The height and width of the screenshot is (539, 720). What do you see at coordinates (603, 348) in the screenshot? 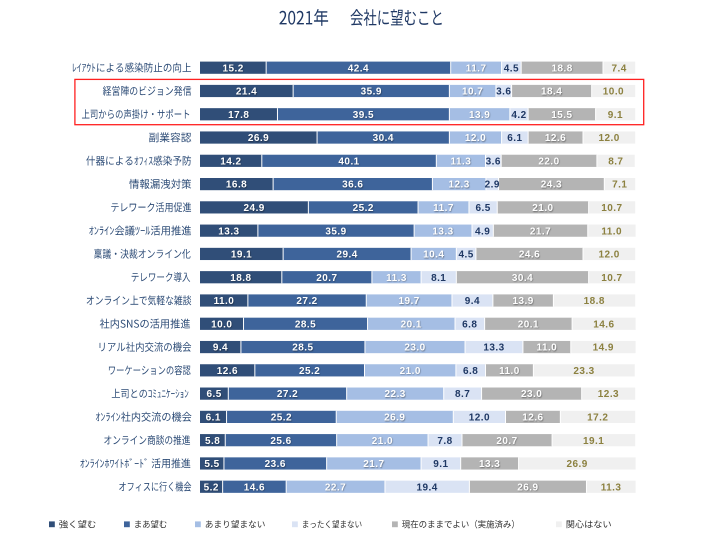
I see `svg-text: 14.9` at bounding box center [603, 348].